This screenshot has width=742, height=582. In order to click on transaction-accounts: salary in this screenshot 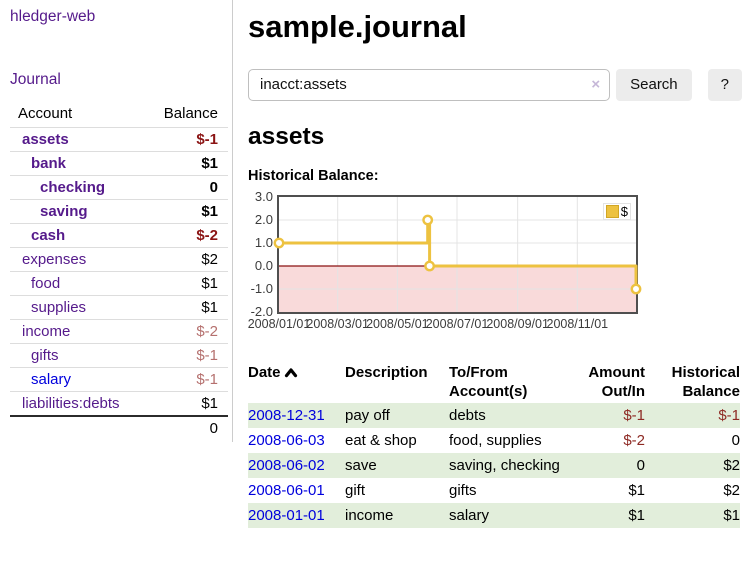, I will do `click(469, 515)`.